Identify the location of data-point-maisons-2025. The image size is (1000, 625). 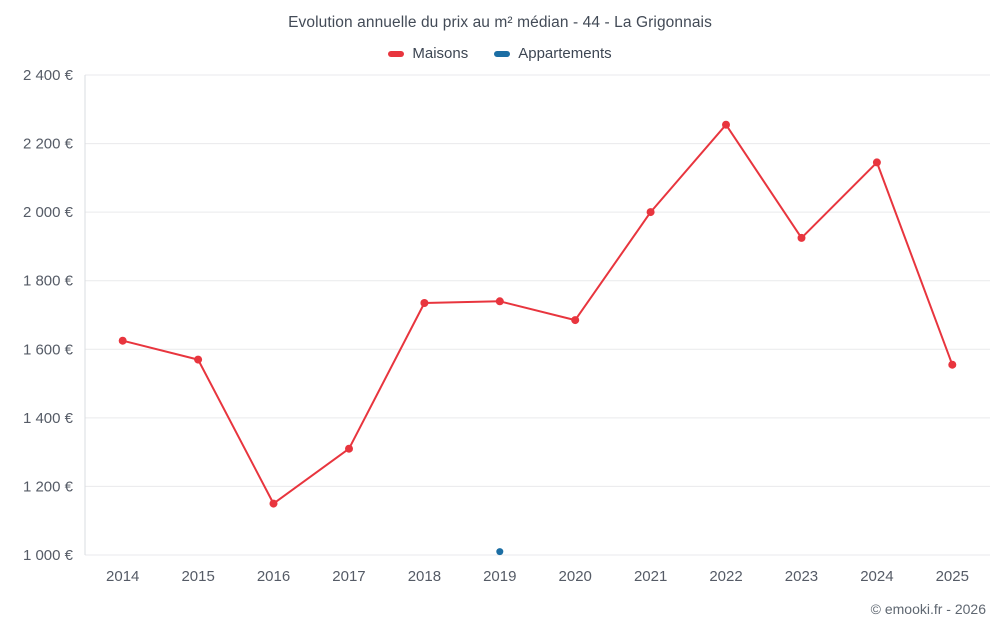
(952, 364).